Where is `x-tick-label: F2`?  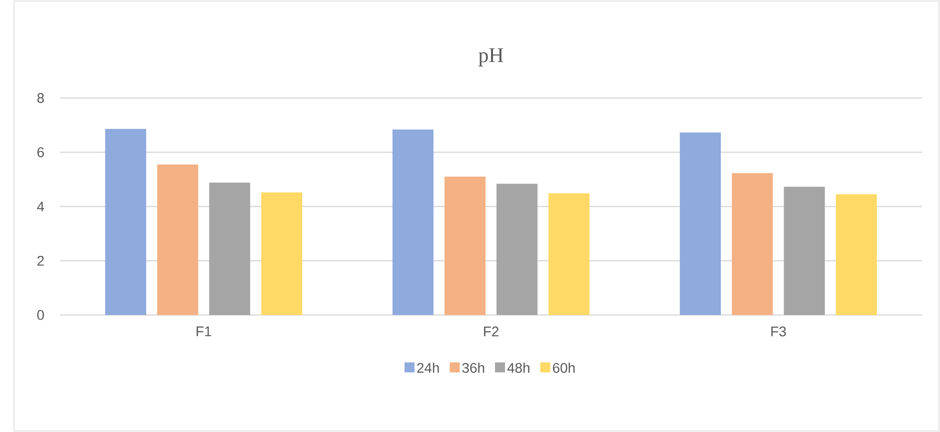 x-tick-label: F2 is located at coordinates (491, 331).